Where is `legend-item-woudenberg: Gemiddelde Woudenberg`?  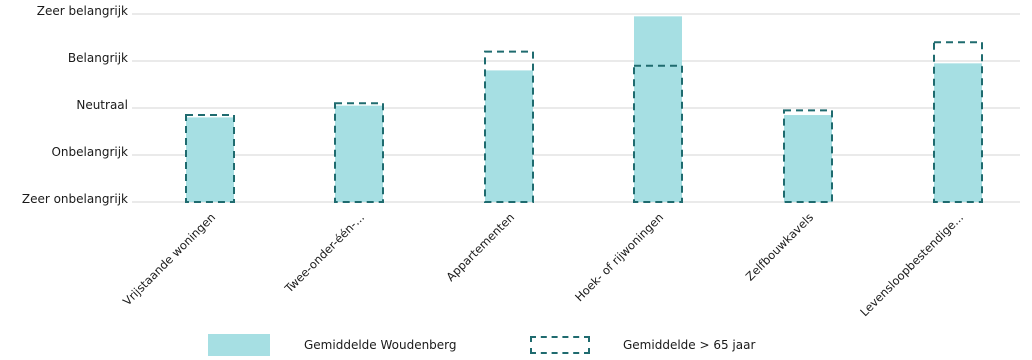
legend-item-woudenberg: Gemiddelde Woudenberg is located at coordinates (332, 345).